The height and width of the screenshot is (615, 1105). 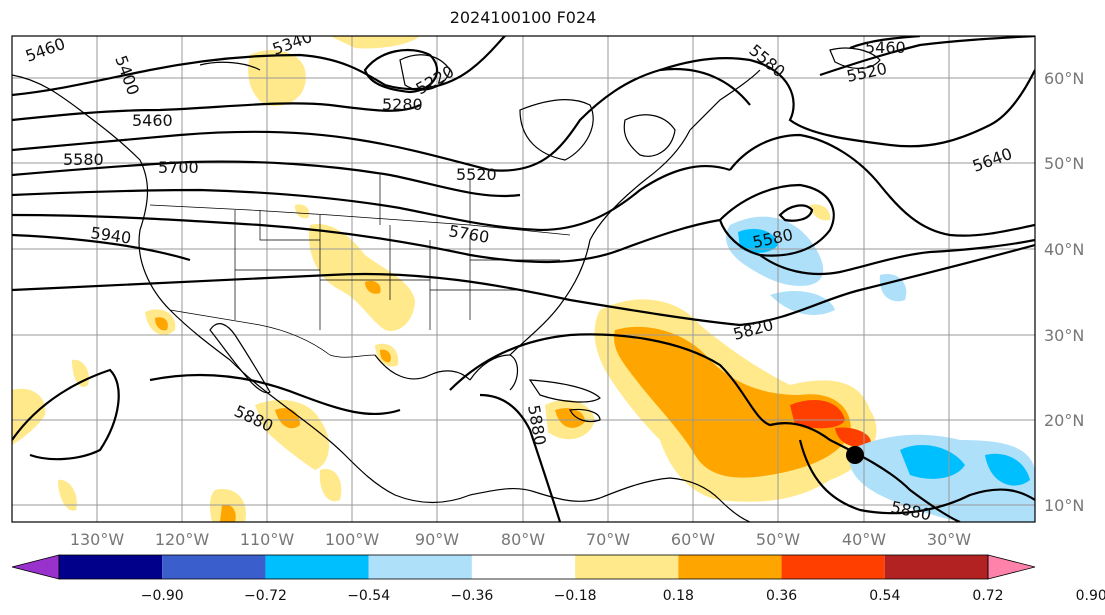 I want to click on lat-tick-label: 60°N, so click(x=1064, y=78).